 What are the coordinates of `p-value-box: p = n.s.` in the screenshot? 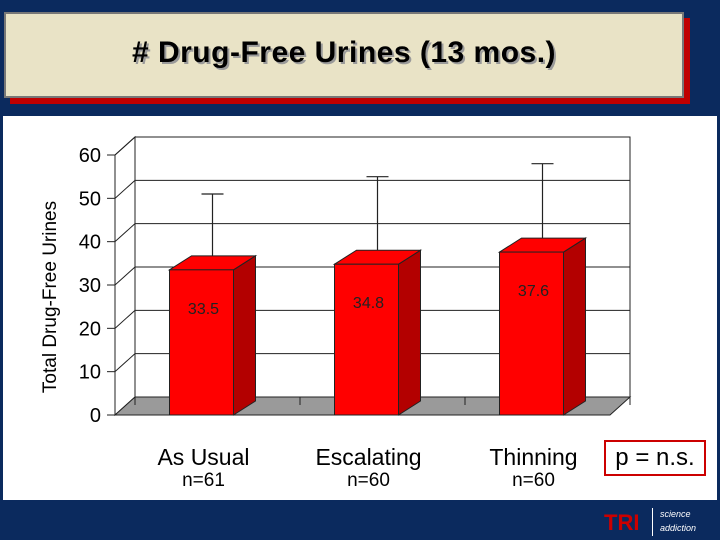 It's located at (655, 458).